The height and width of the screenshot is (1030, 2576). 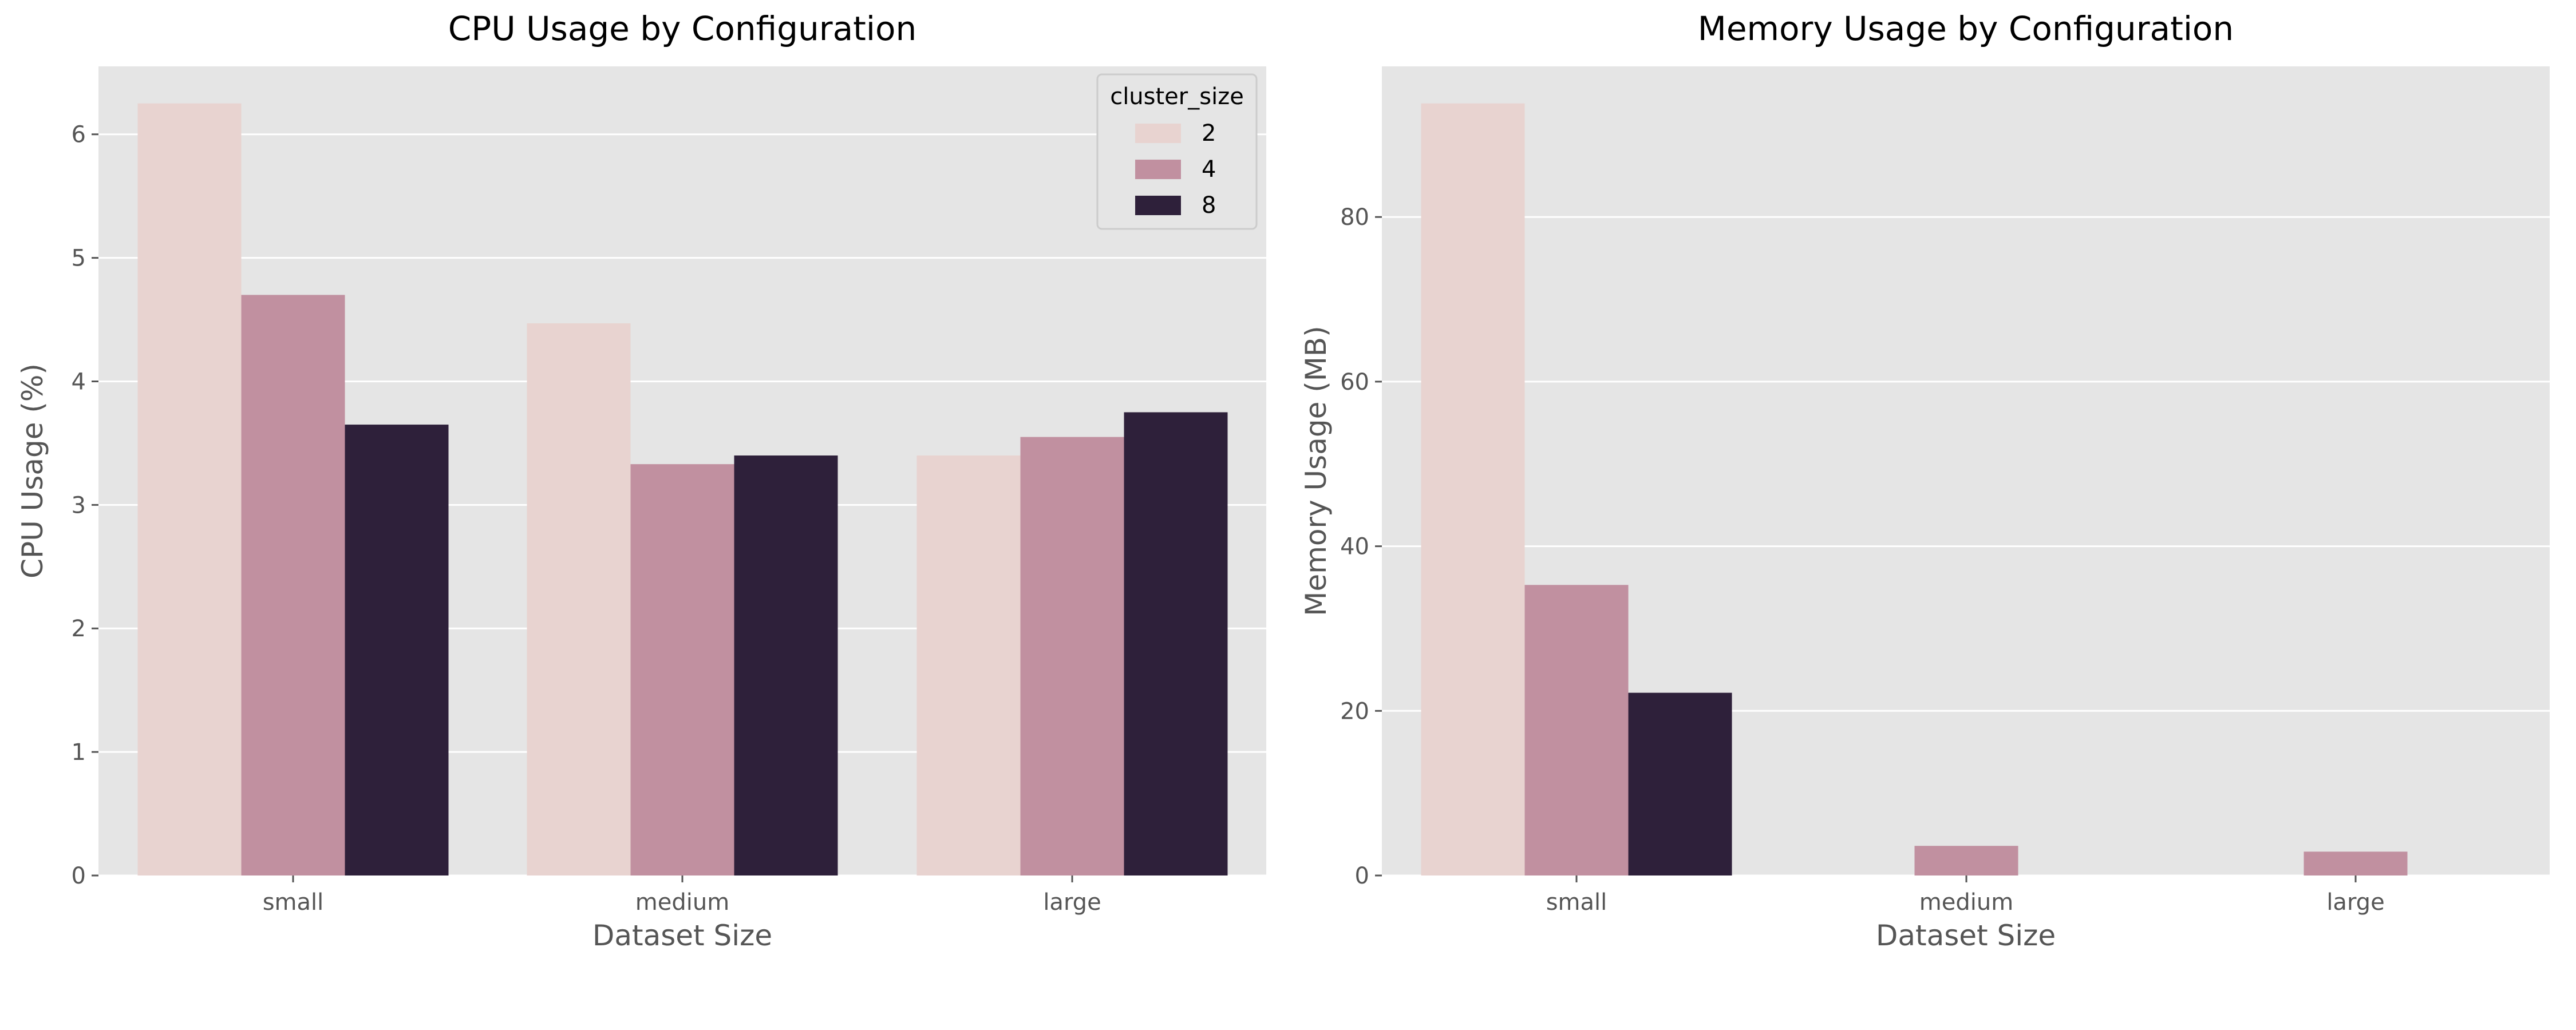 What do you see at coordinates (682, 28) in the screenshot?
I see `chart-title: CPU Usage by Configuration` at bounding box center [682, 28].